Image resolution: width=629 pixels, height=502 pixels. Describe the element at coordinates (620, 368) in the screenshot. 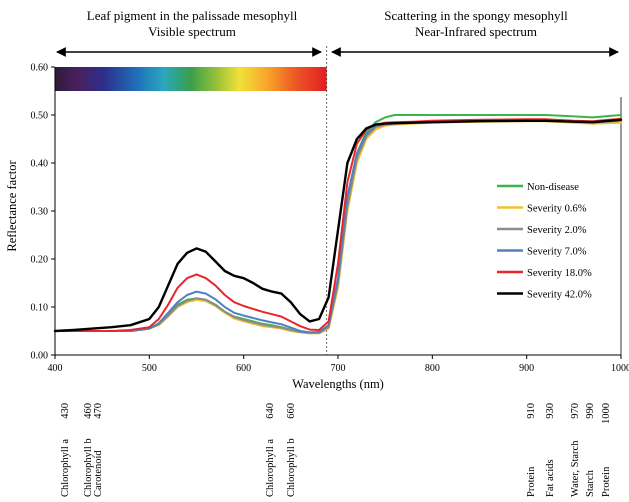

I see `x-tick-label: 1000` at that location.